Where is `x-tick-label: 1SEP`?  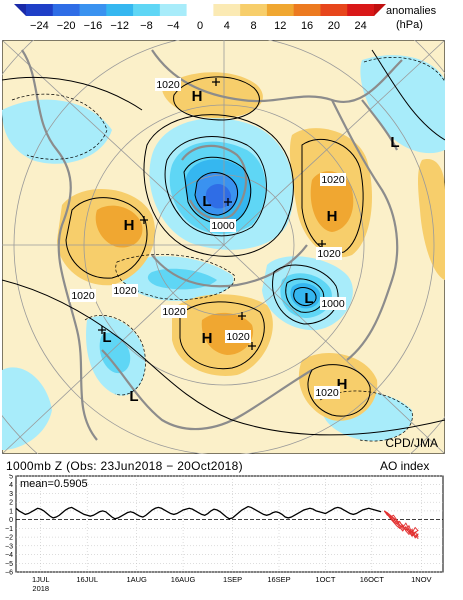
x-tick-label: 1SEP is located at coordinates (232, 579).